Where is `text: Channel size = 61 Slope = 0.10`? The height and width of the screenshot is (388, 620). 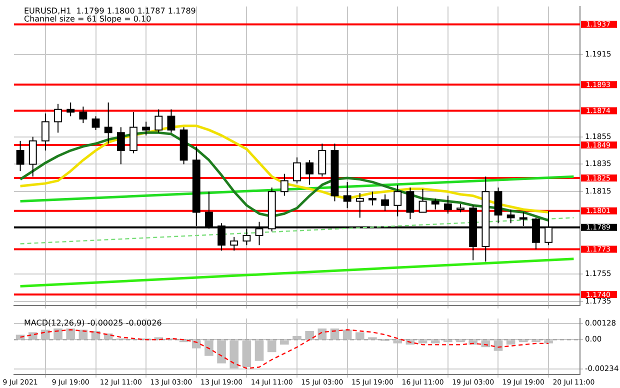
text: Channel size = 61 Slope = 0.10 is located at coordinates (88, 19).